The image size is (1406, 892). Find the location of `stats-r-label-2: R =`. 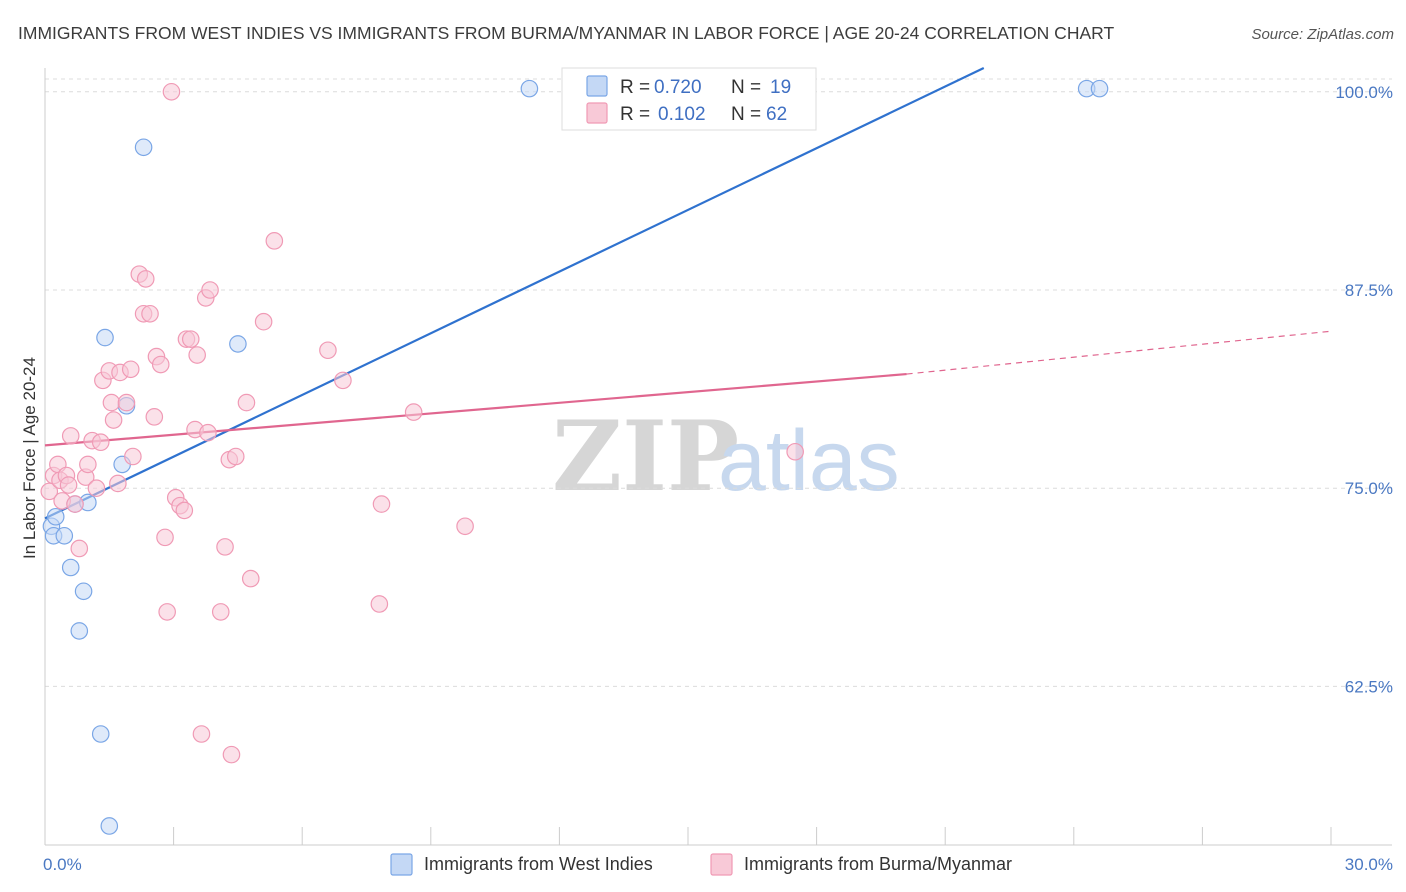

stats-r-label-2: R = is located at coordinates (635, 114).